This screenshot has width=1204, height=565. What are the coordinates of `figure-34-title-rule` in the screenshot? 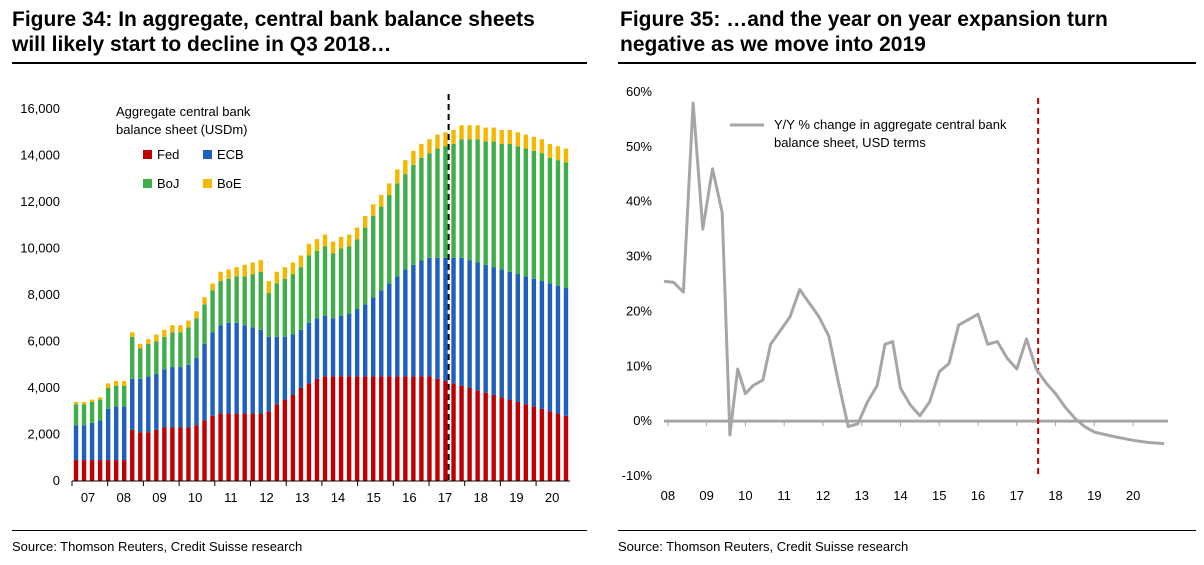 It's located at (299, 63).